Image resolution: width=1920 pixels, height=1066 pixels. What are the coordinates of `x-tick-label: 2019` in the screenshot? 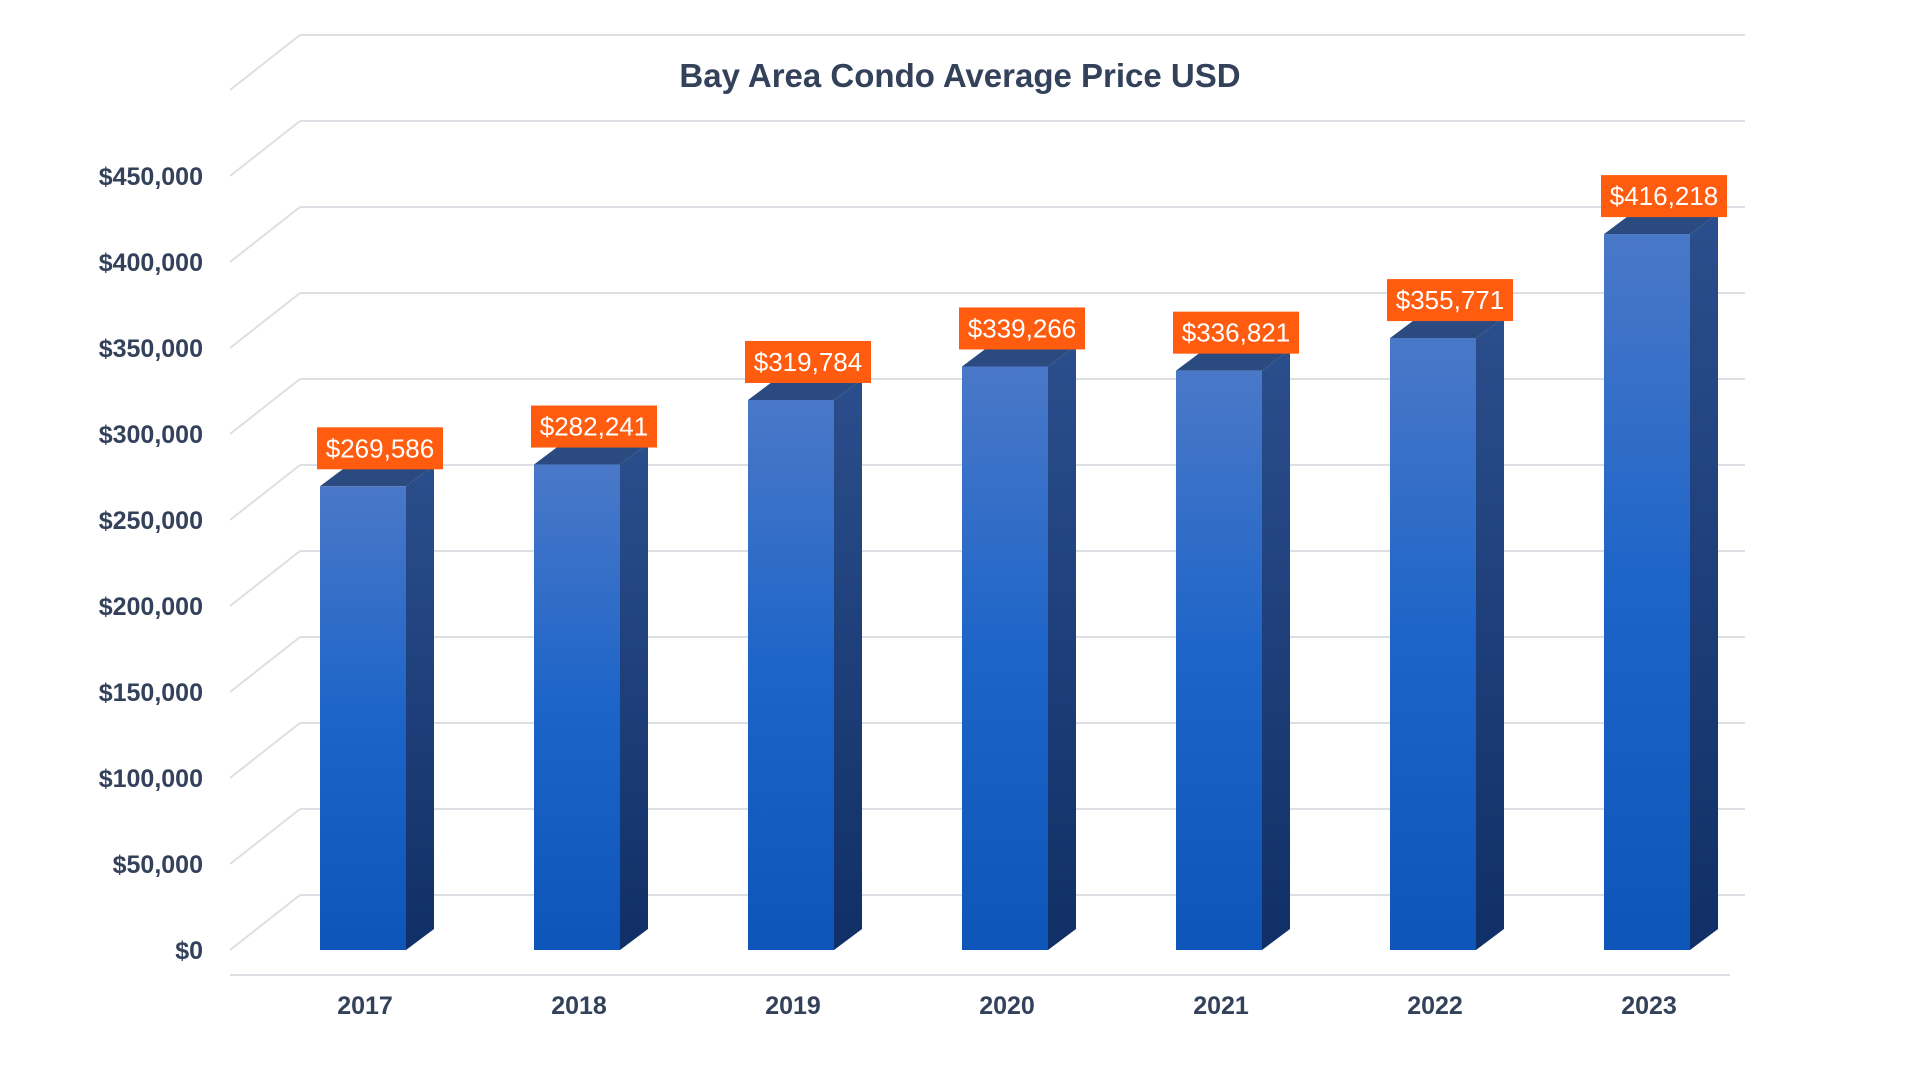 It's located at (793, 1006).